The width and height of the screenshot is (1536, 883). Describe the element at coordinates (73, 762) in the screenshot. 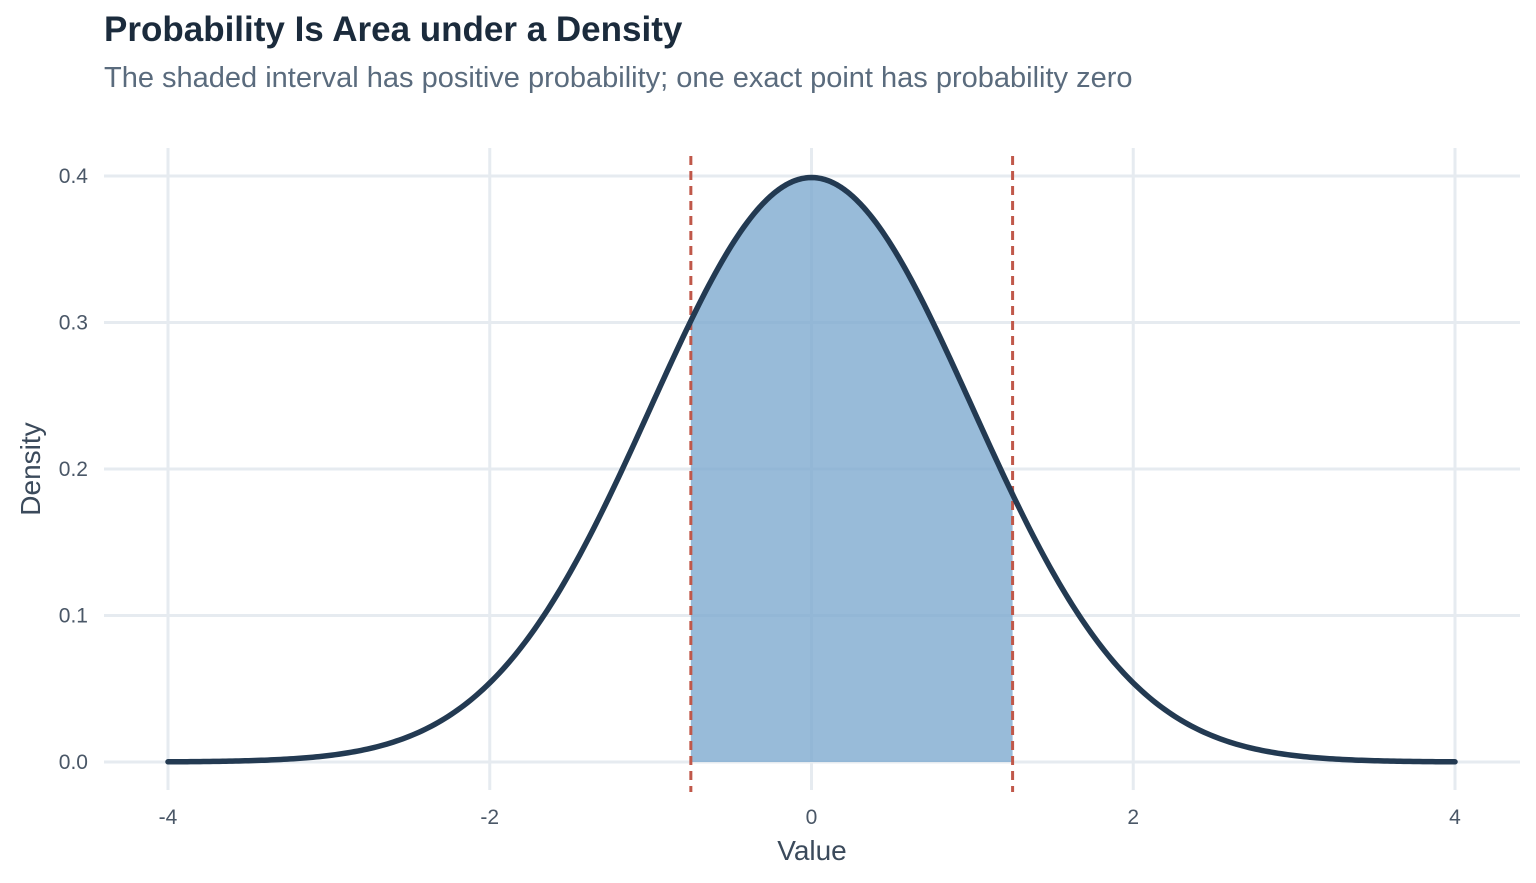

I see `y-tick-label: 0.0` at that location.